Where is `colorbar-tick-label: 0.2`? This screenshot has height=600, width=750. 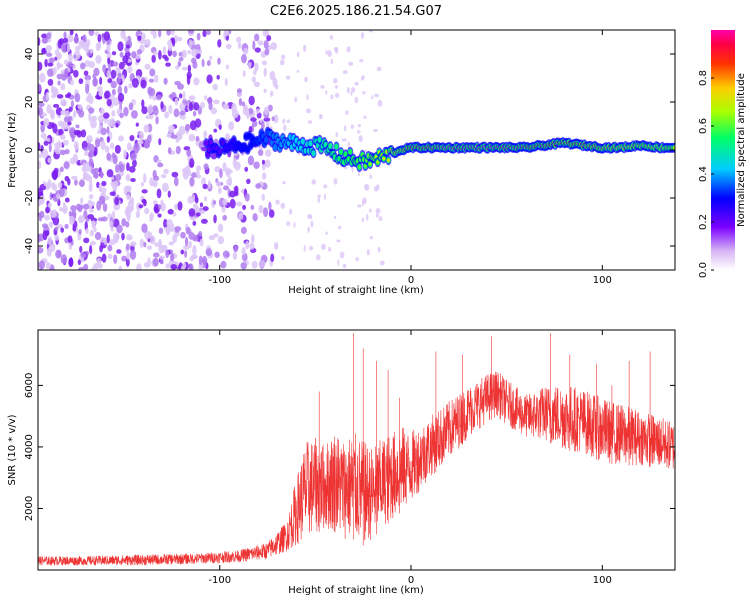 colorbar-tick-label: 0.2 is located at coordinates (703, 222).